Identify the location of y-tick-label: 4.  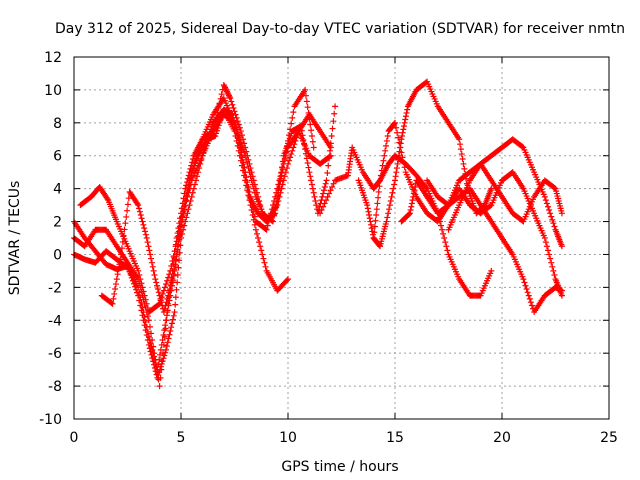
(57, 190).